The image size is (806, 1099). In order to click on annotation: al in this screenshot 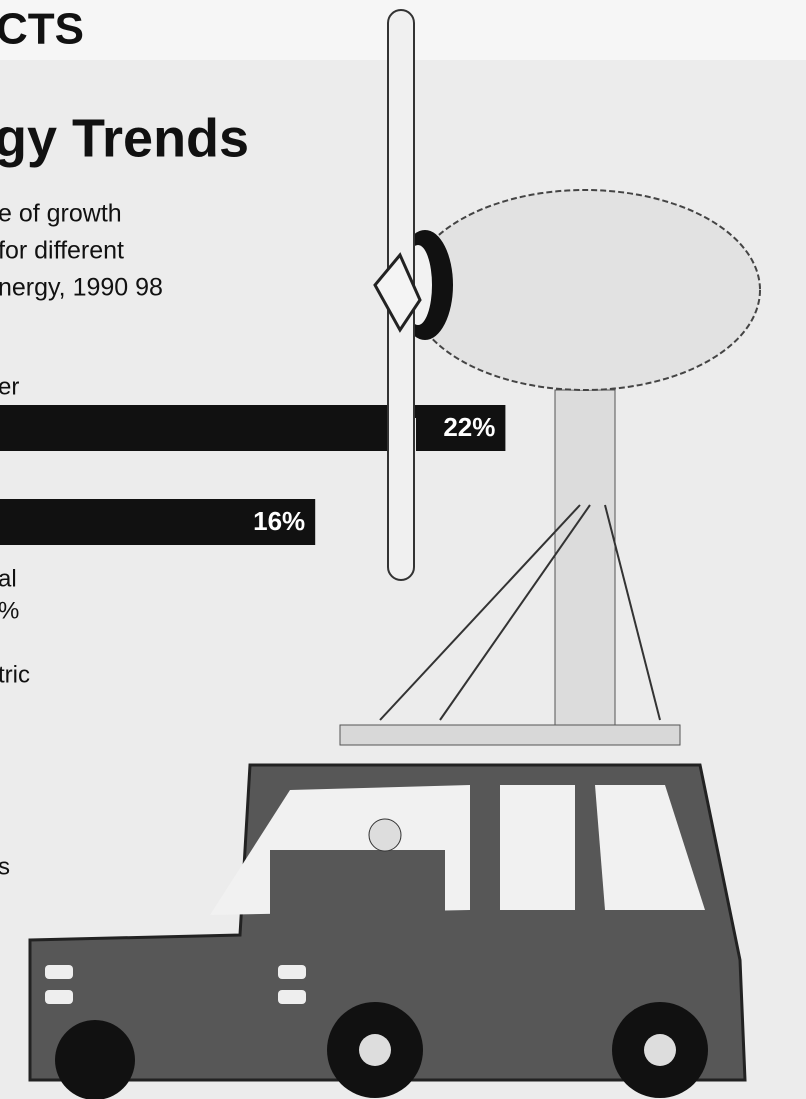, I will do `click(8, 578)`.